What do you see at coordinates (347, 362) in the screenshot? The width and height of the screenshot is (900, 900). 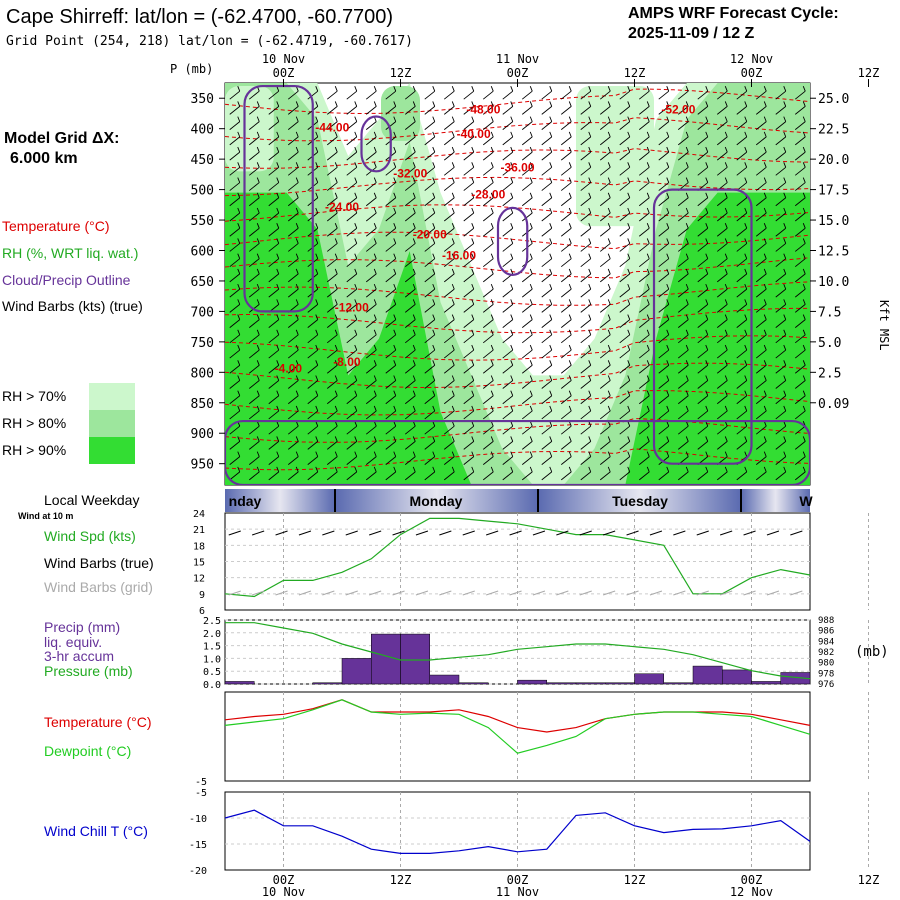 I see `temperature-contour-label: -8.00` at bounding box center [347, 362].